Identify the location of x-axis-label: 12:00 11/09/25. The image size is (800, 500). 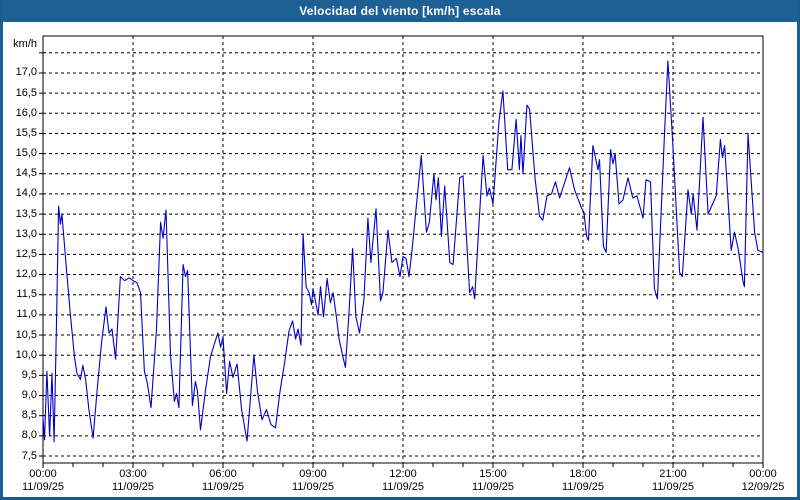
(403, 481).